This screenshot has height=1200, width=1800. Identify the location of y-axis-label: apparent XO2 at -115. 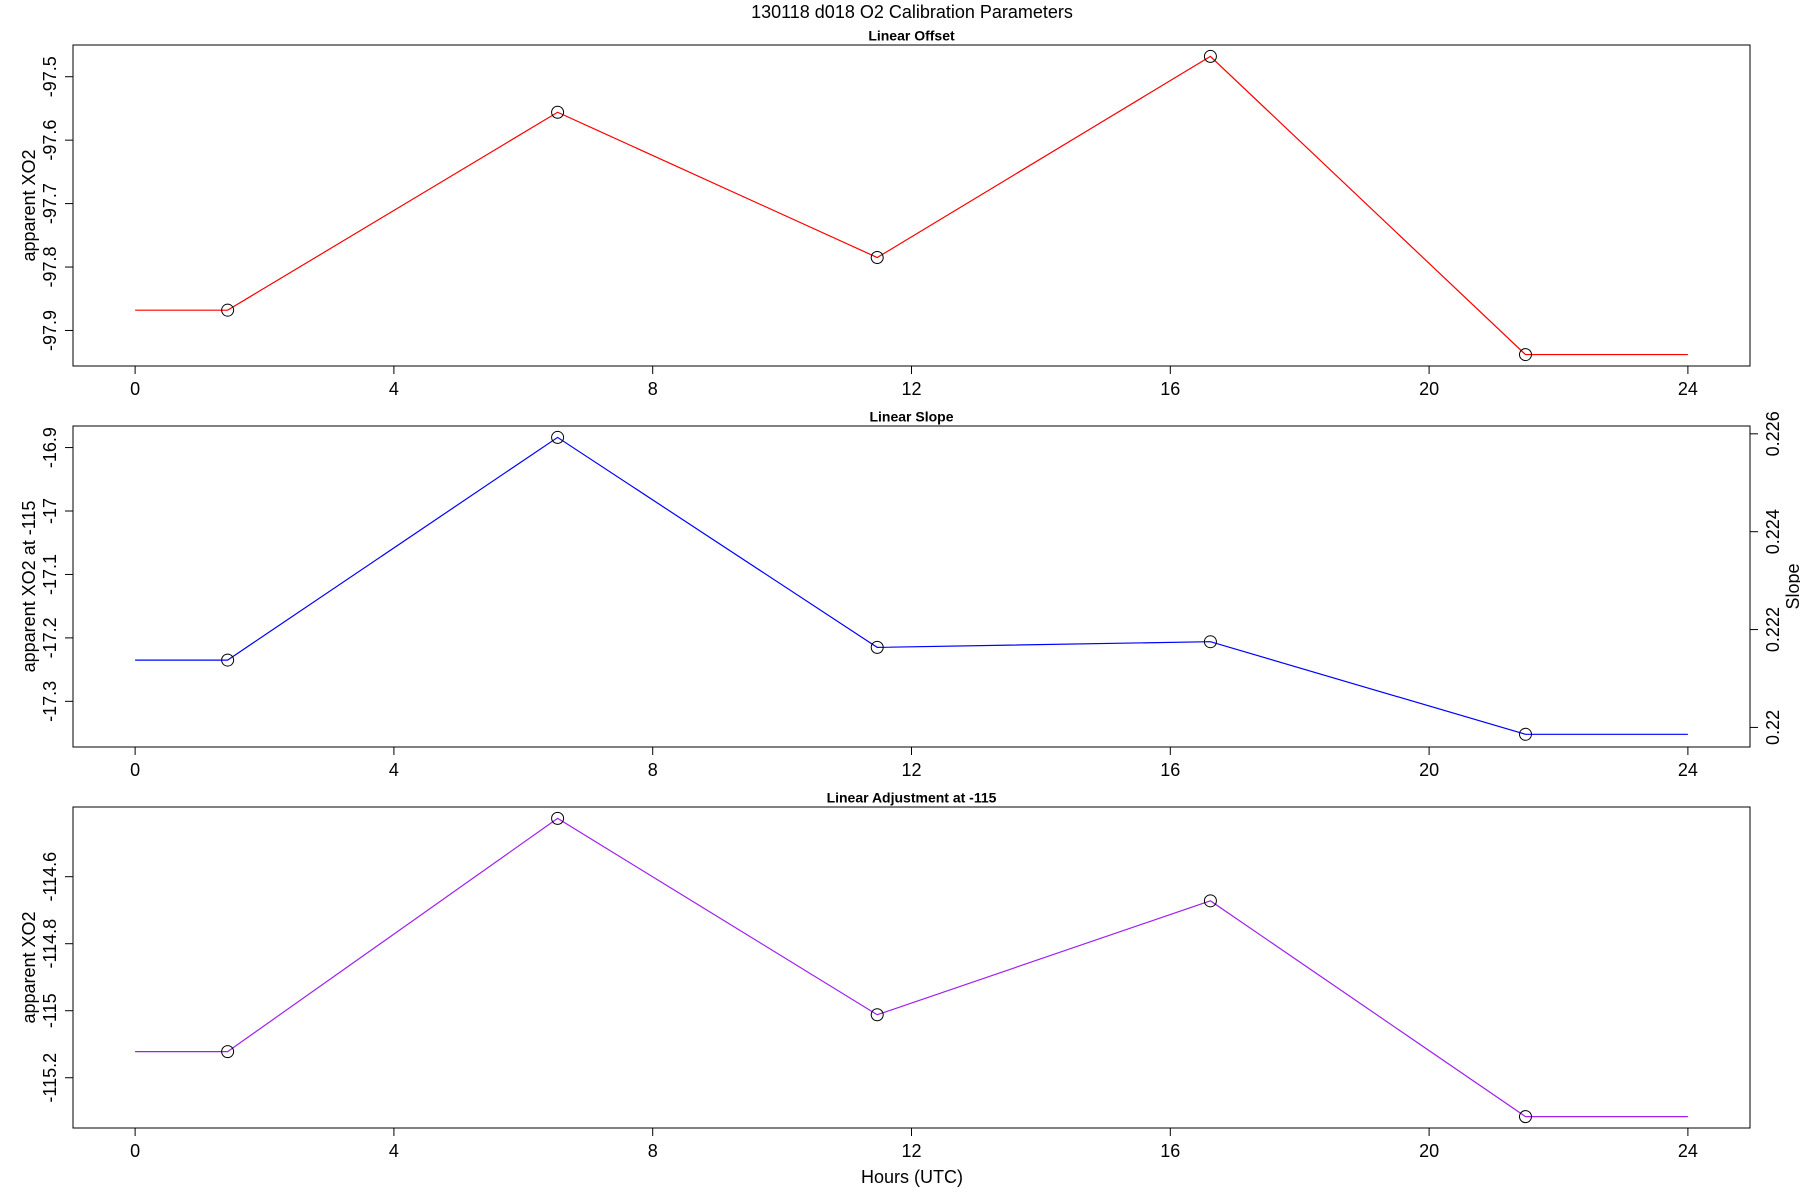
(29, 587).